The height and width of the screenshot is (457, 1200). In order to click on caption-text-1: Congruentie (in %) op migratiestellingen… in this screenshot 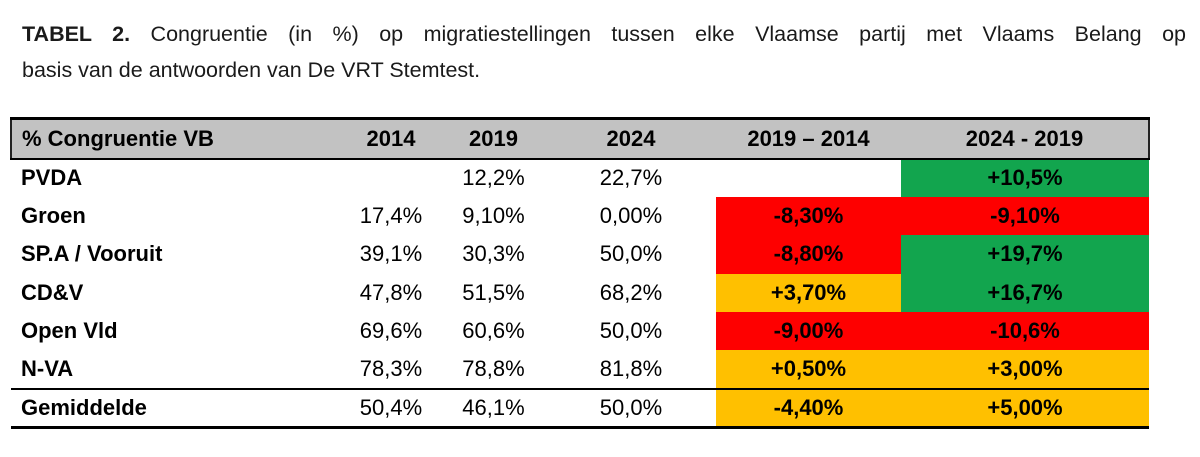, I will do `click(668, 34)`.